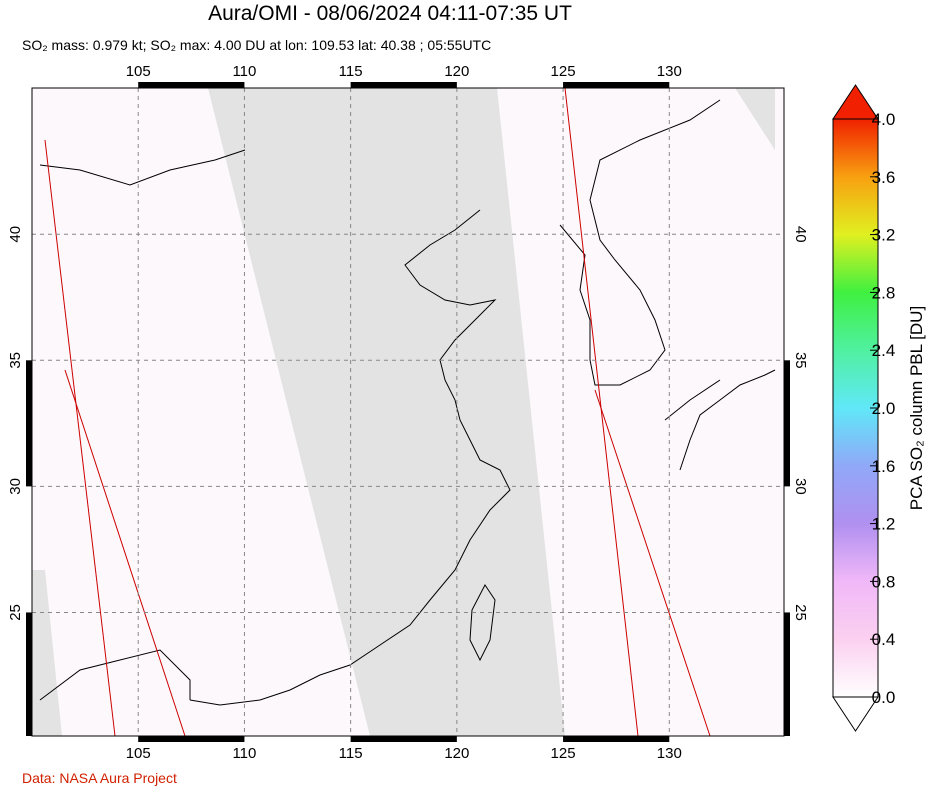  I want to click on colorbar-label: PCA SO₂ column PBL [DU], so click(916, 408).